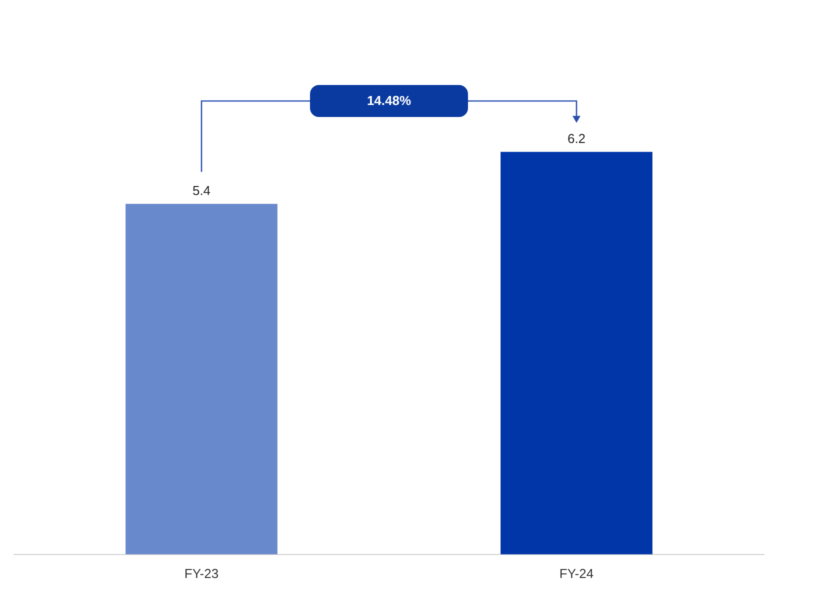  What do you see at coordinates (389, 101) in the screenshot?
I see `badge: 14.48%` at bounding box center [389, 101].